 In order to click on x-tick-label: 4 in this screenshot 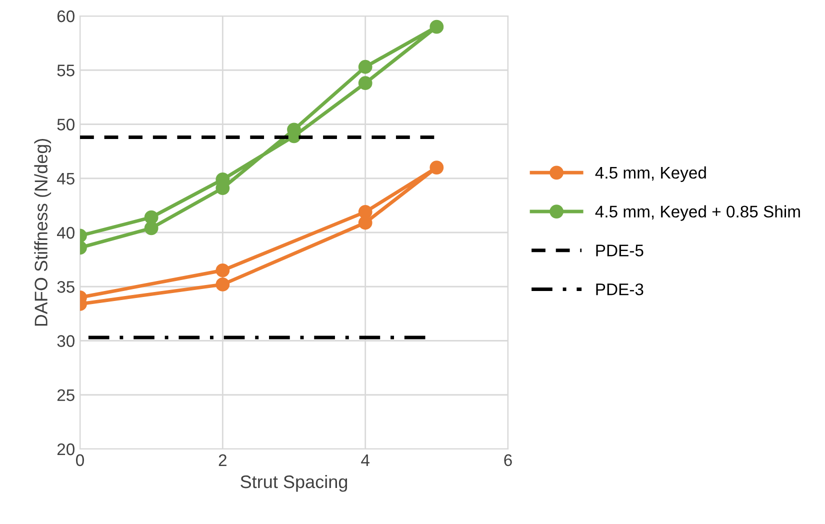, I will do `click(365, 460)`.